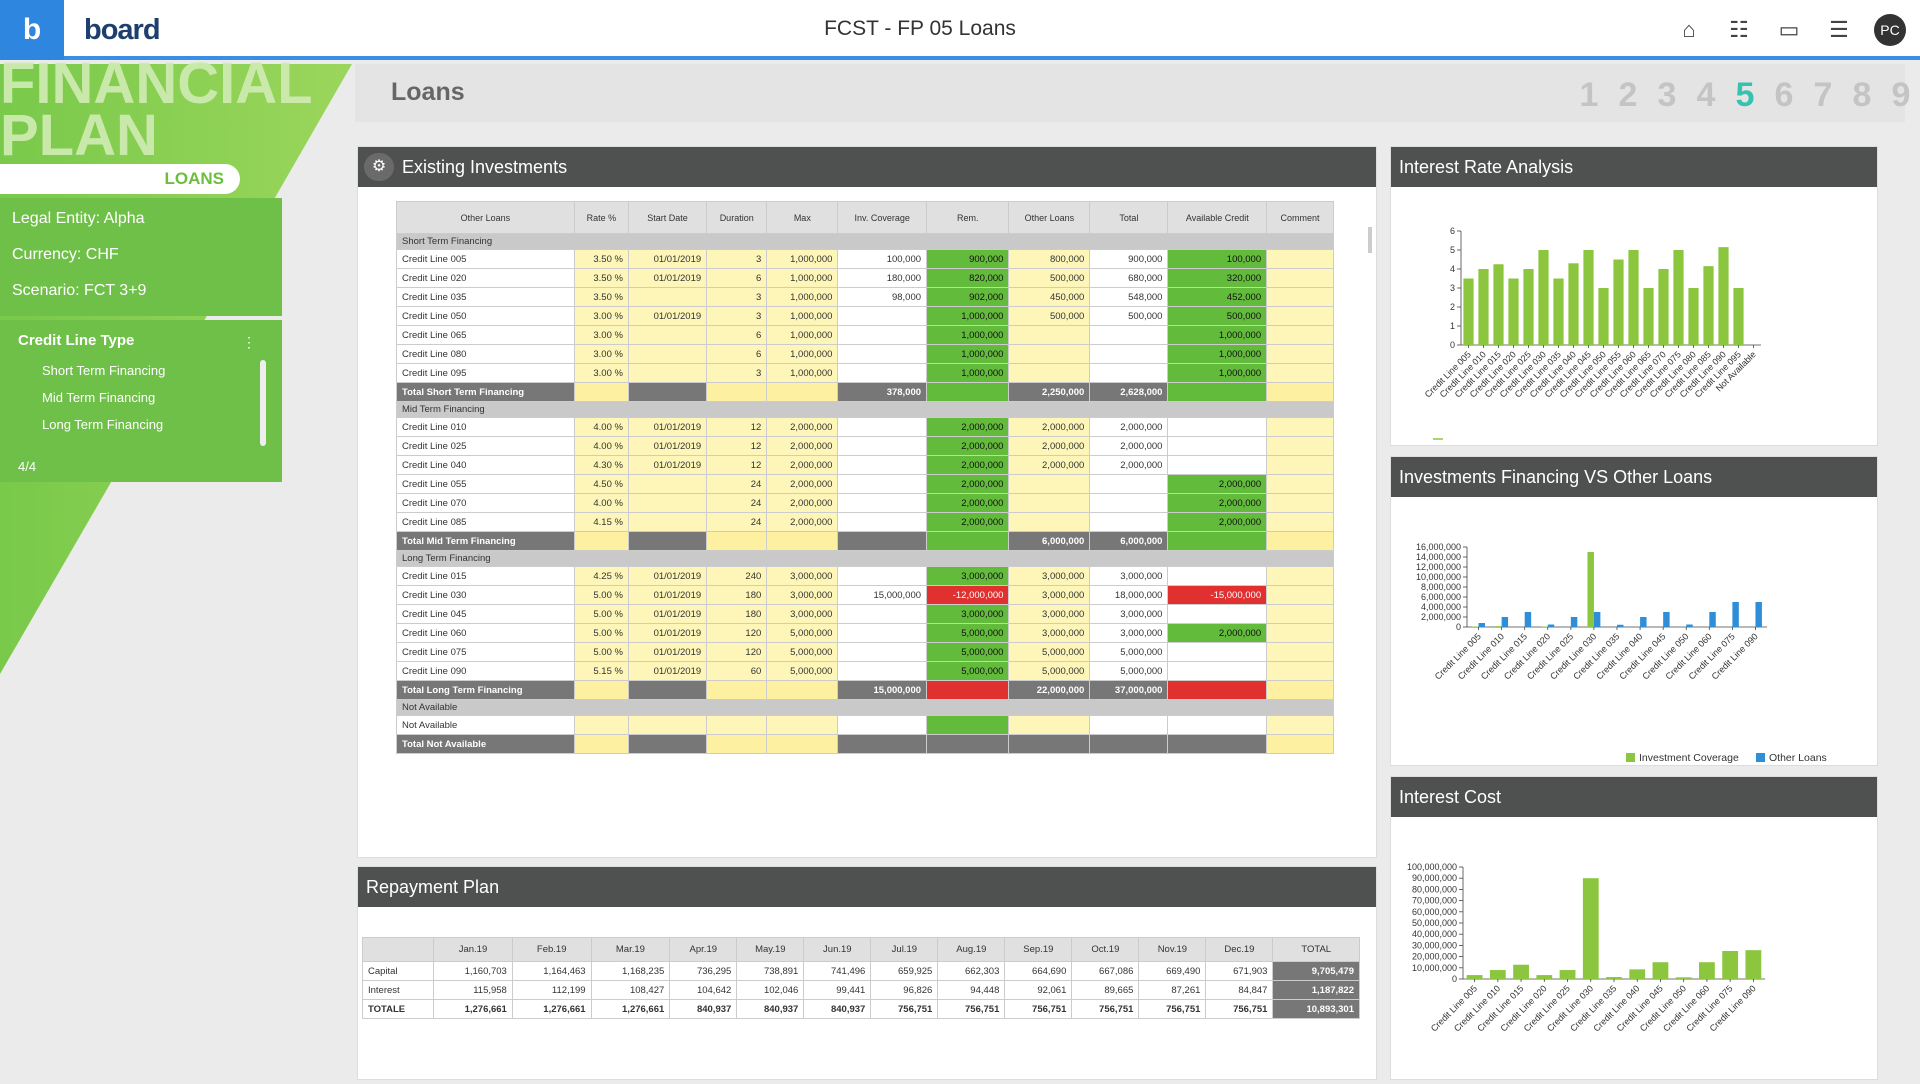 The image size is (1920, 1084). Describe the element at coordinates (141, 228) in the screenshot. I see `legal-entity: Legal Entity: Alpha` at that location.